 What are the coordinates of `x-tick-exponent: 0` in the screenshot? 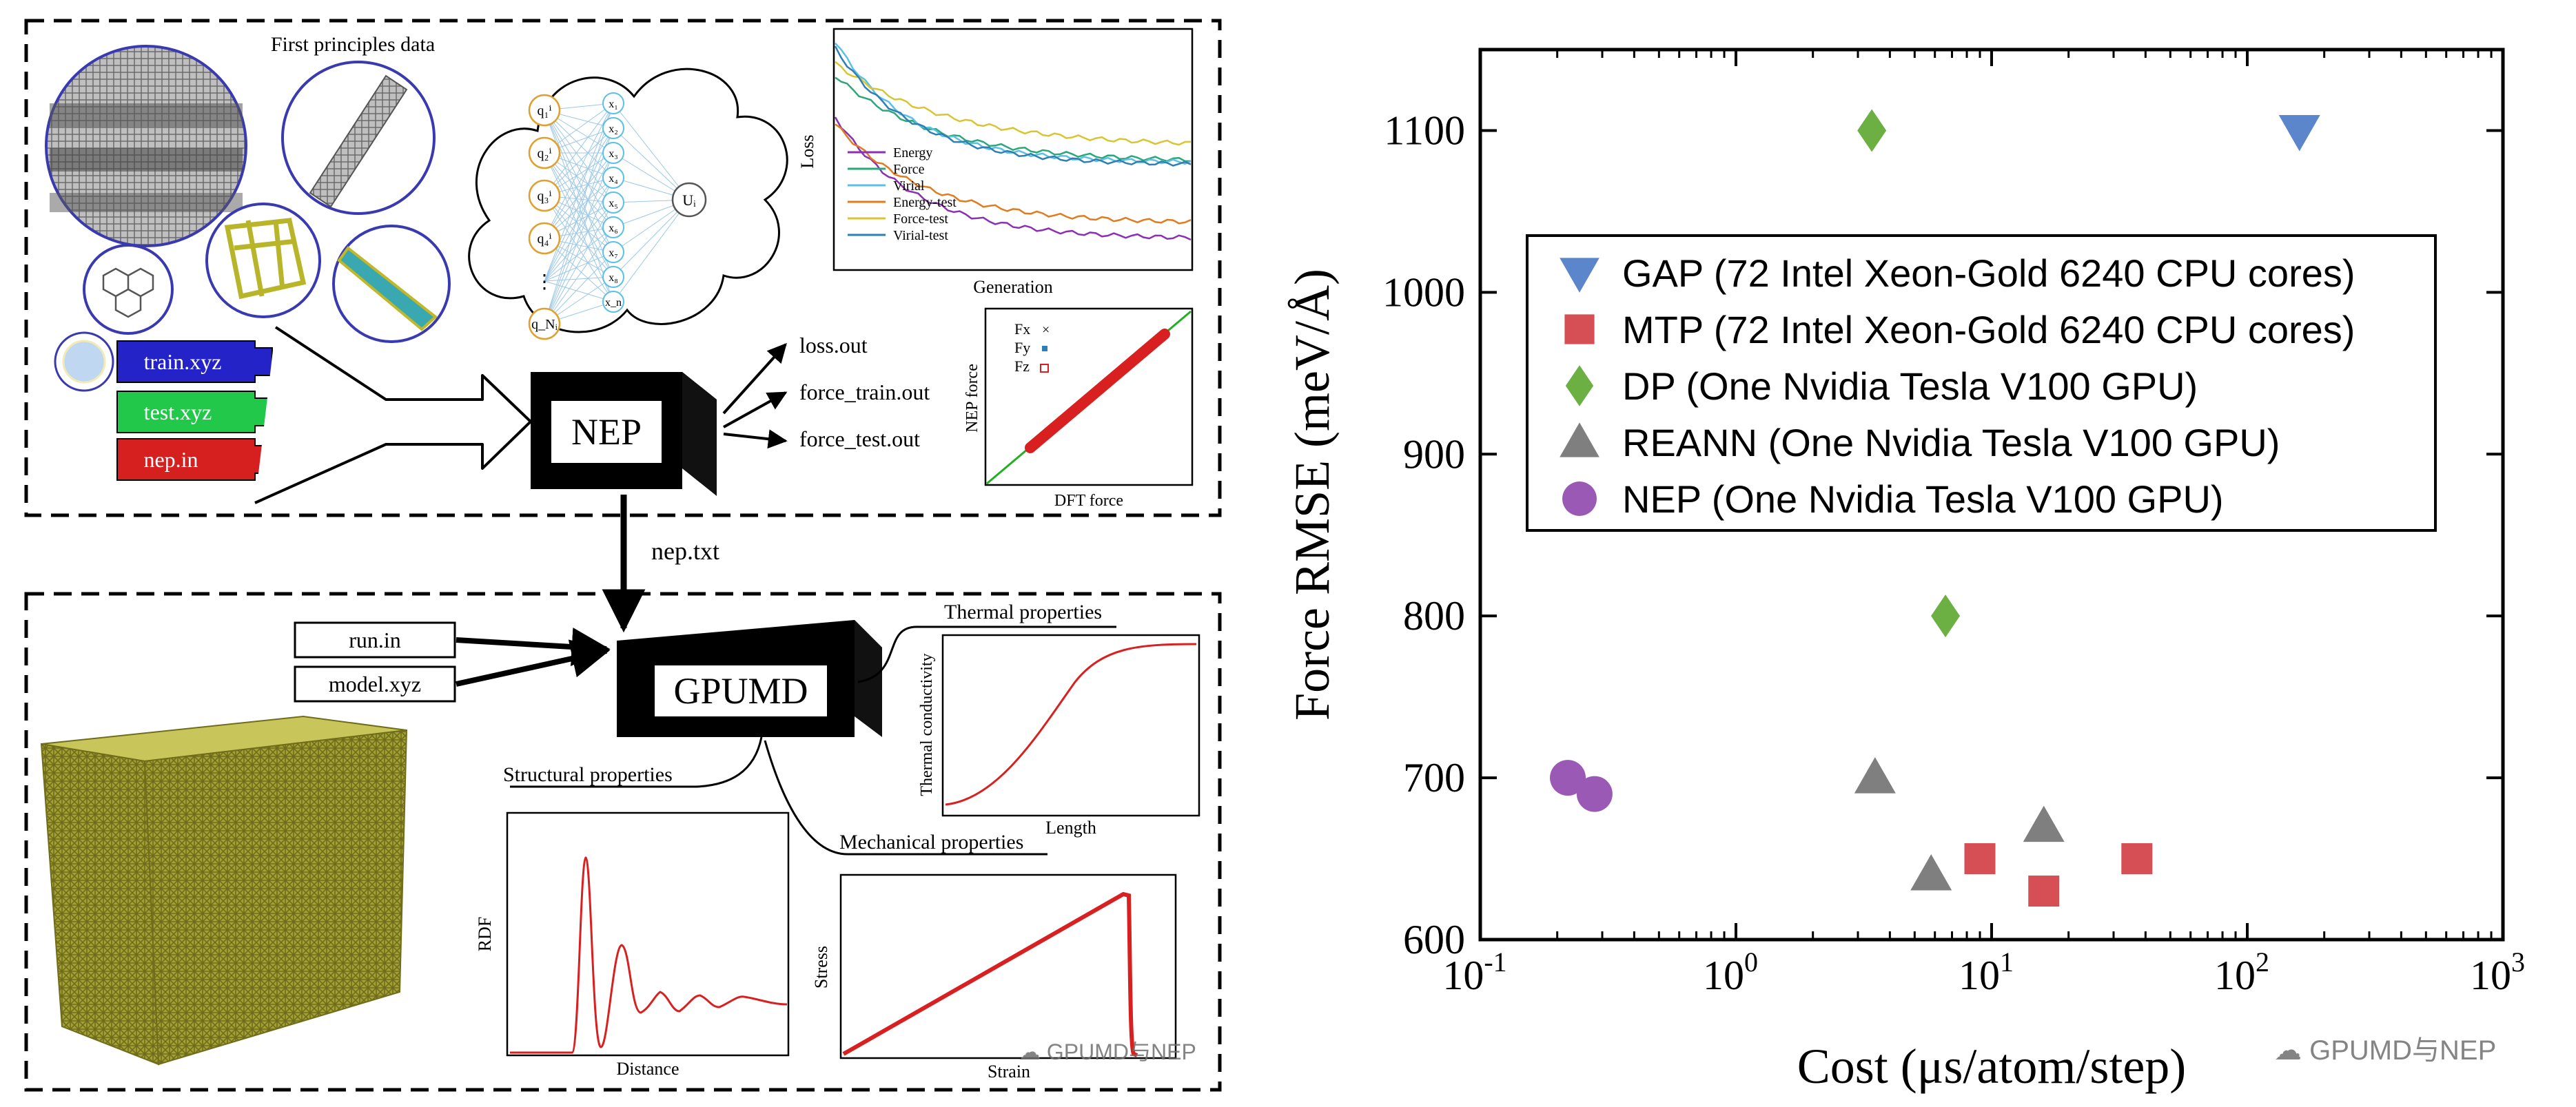 It's located at (1751, 962).